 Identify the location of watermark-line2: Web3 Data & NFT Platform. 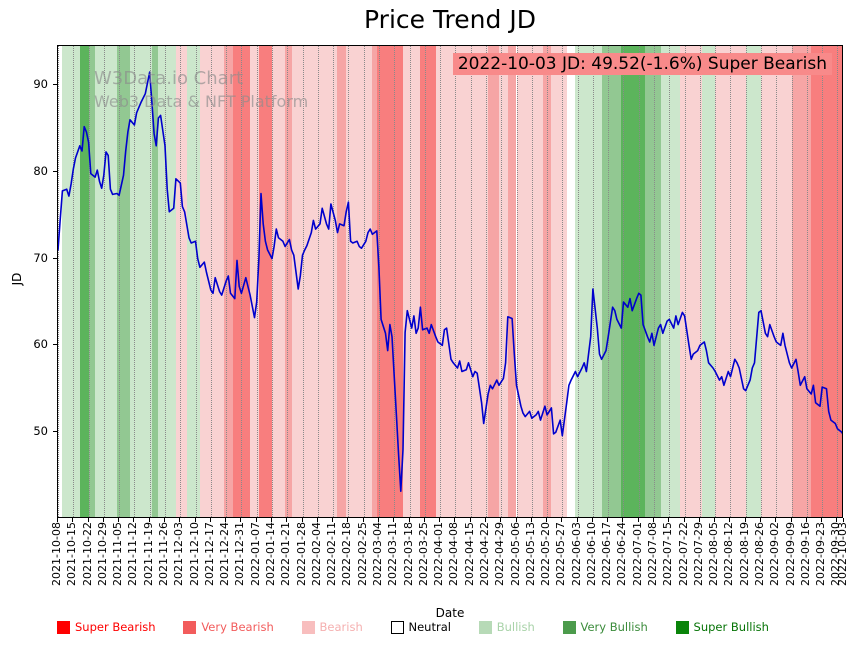
(201, 101).